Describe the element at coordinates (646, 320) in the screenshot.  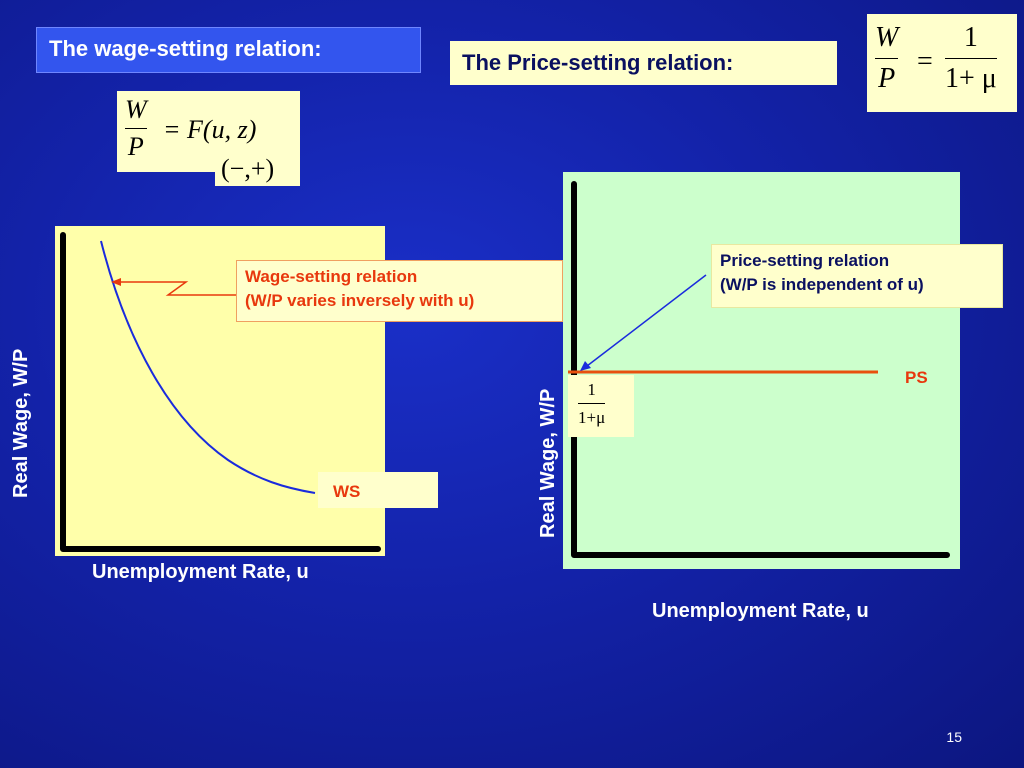
I see `ps-callout-leader` at that location.